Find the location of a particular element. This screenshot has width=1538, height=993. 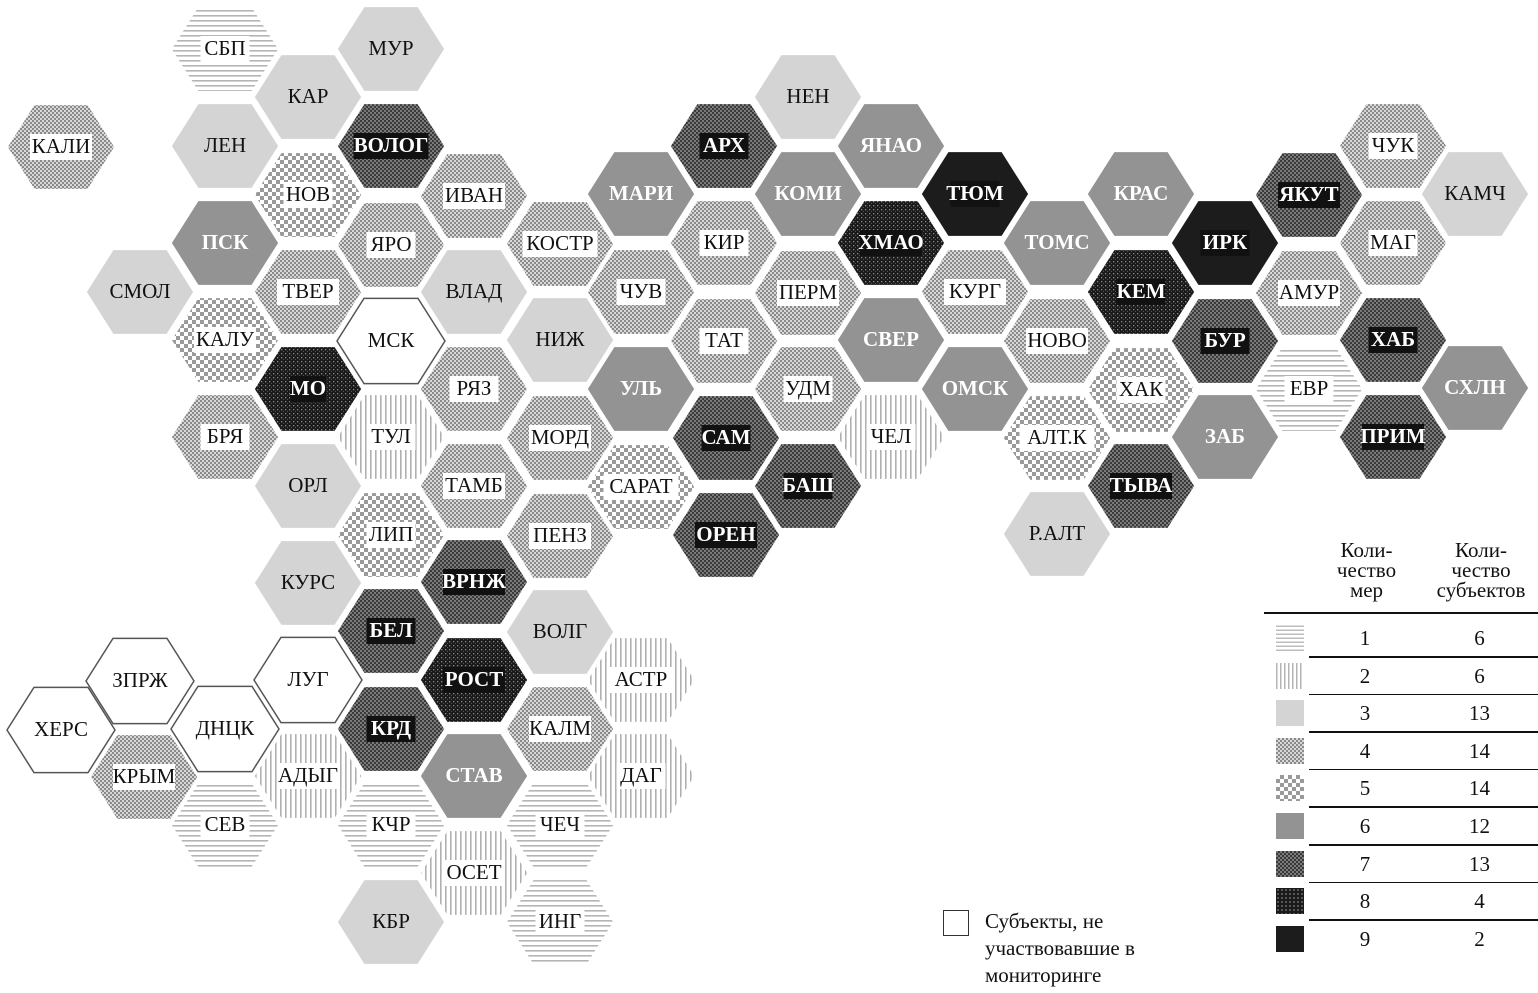

region-hex-крд: КРД is located at coordinates (391, 729).